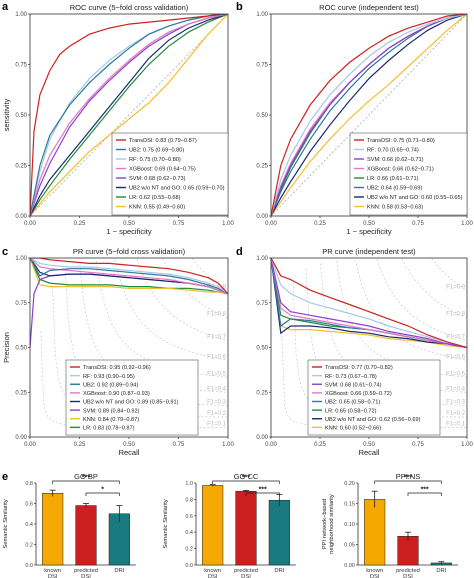  I want to click on y-tick-label: 0.10, so click(349, 525).